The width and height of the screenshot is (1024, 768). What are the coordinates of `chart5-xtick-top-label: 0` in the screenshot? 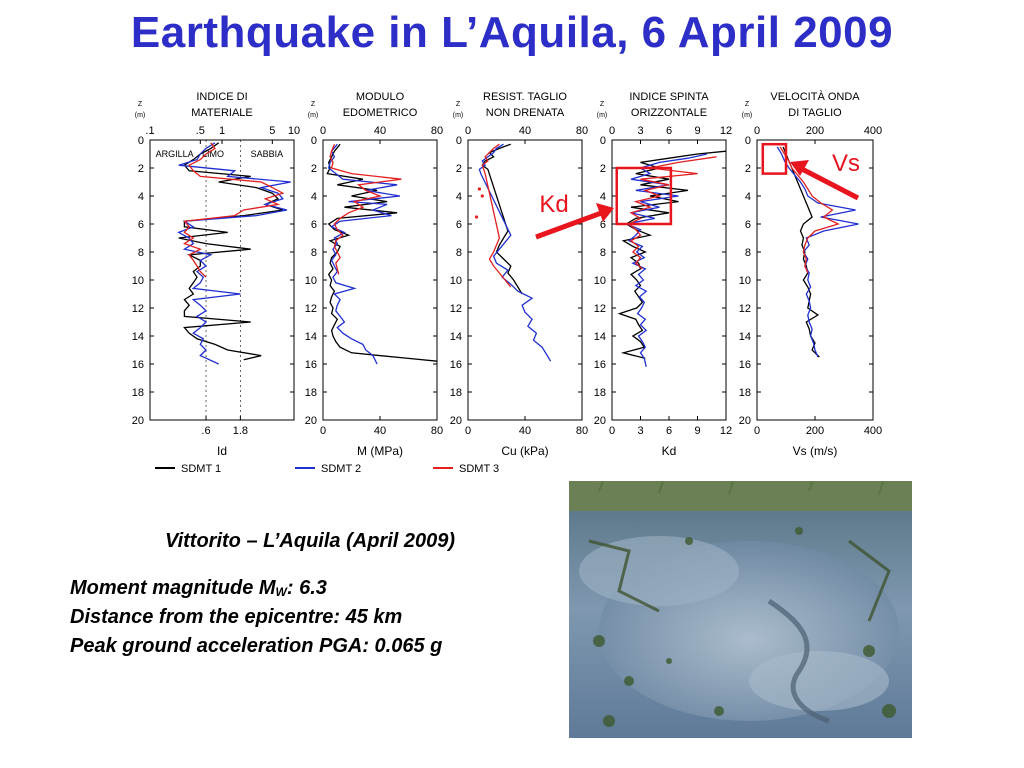 It's located at (757, 131).